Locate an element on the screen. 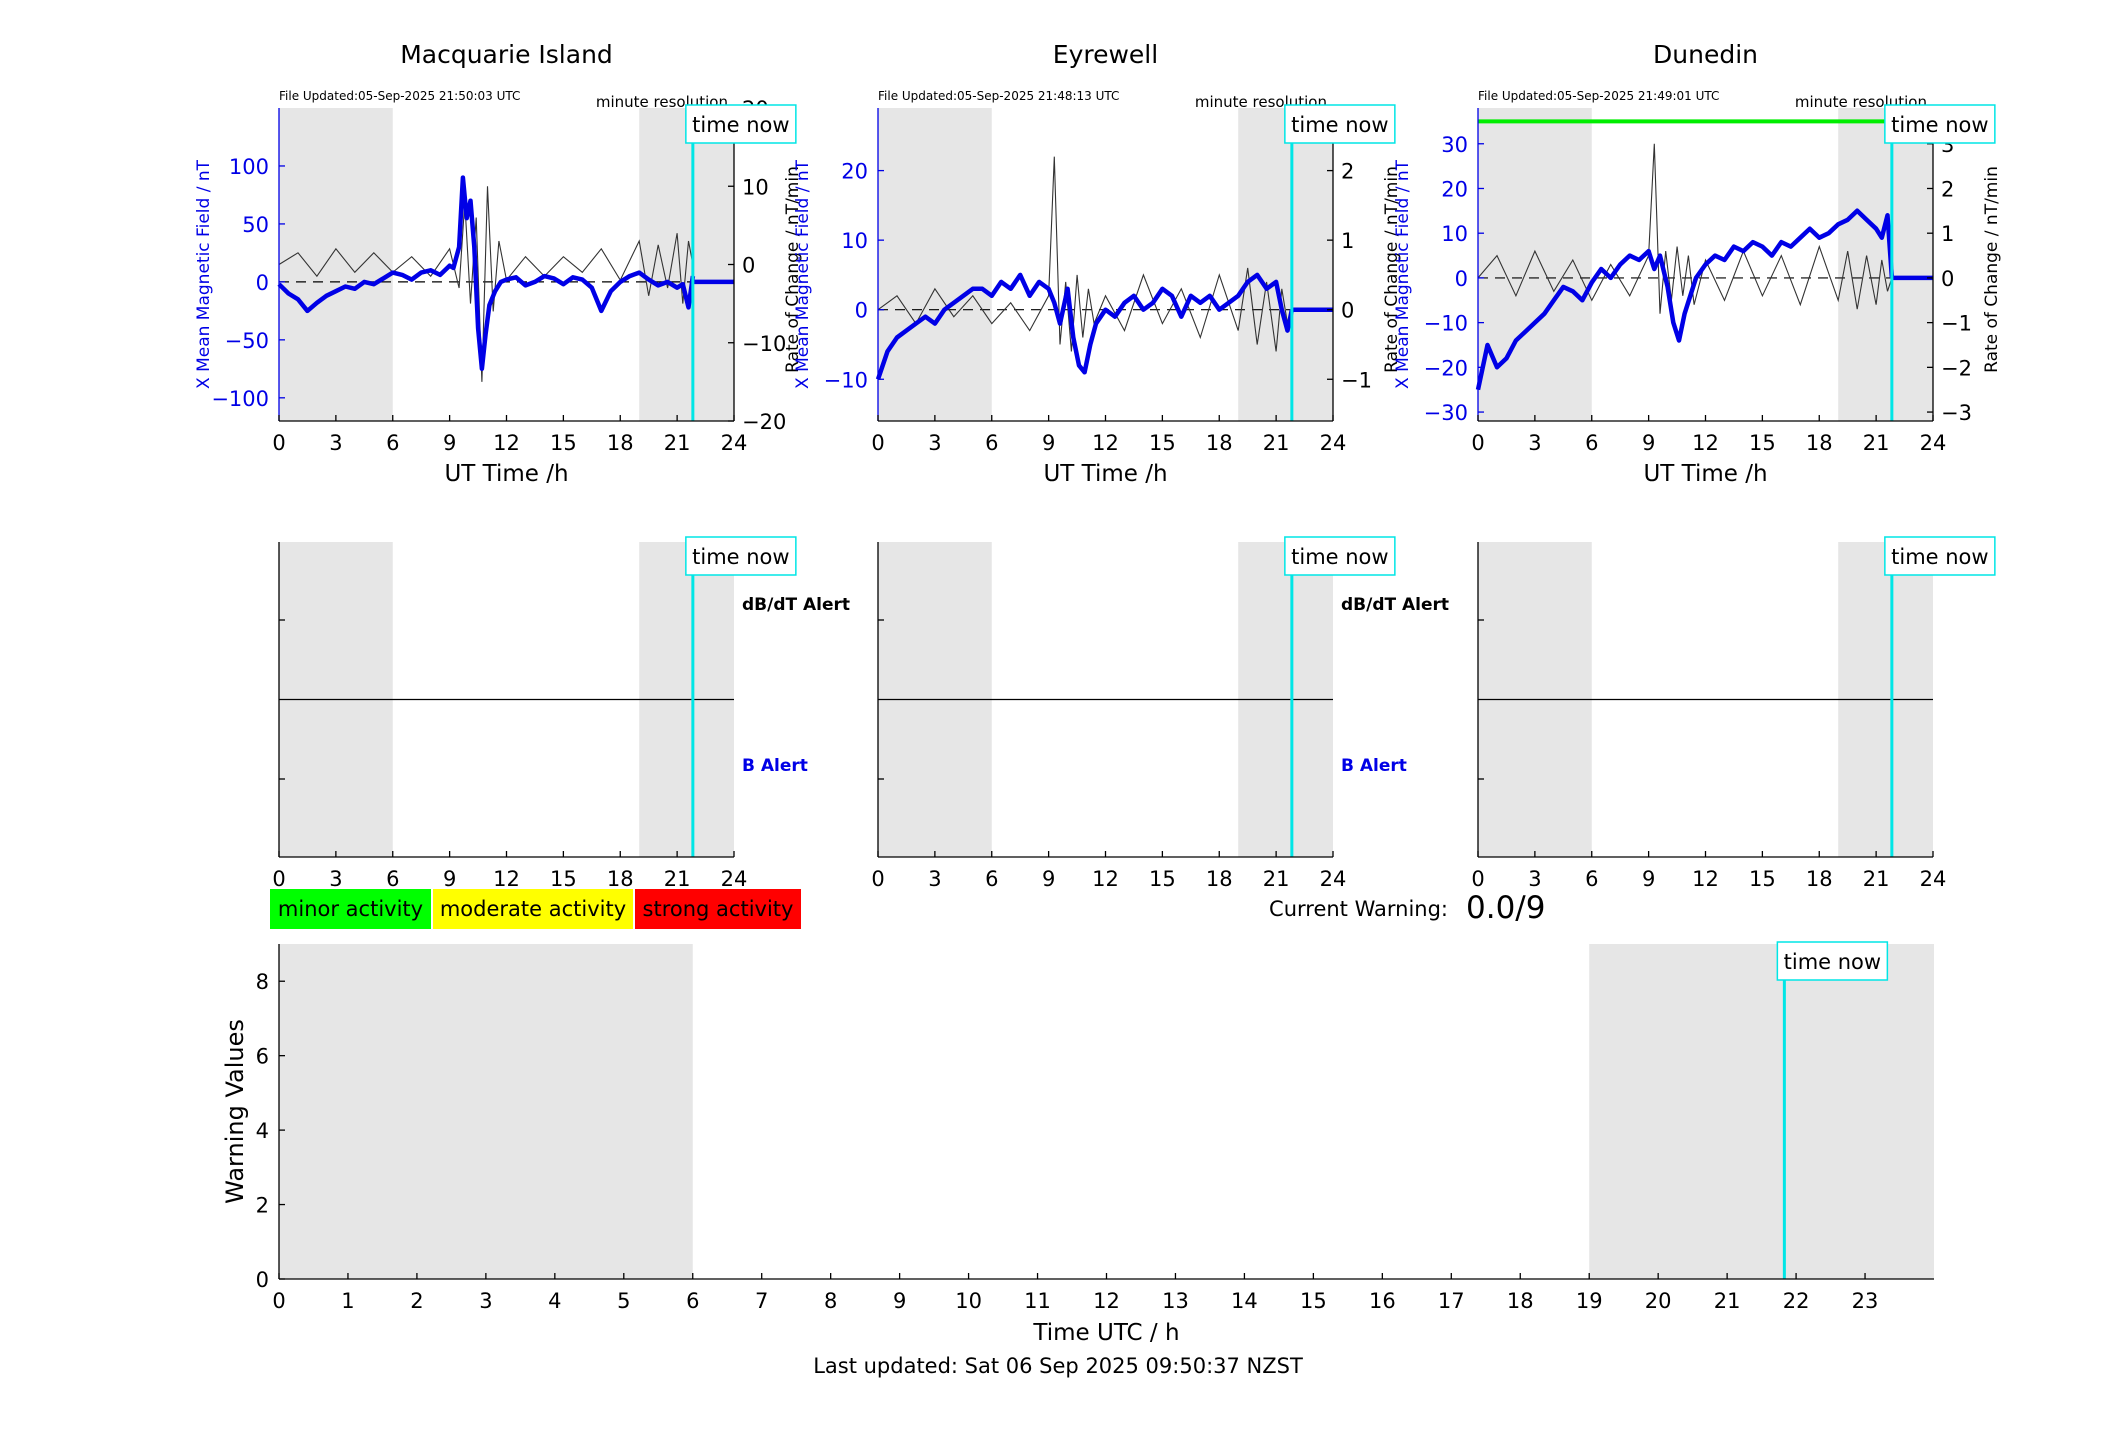 The width and height of the screenshot is (2117, 1437). current-warning-value: 0.0/9 is located at coordinates (1505, 908).